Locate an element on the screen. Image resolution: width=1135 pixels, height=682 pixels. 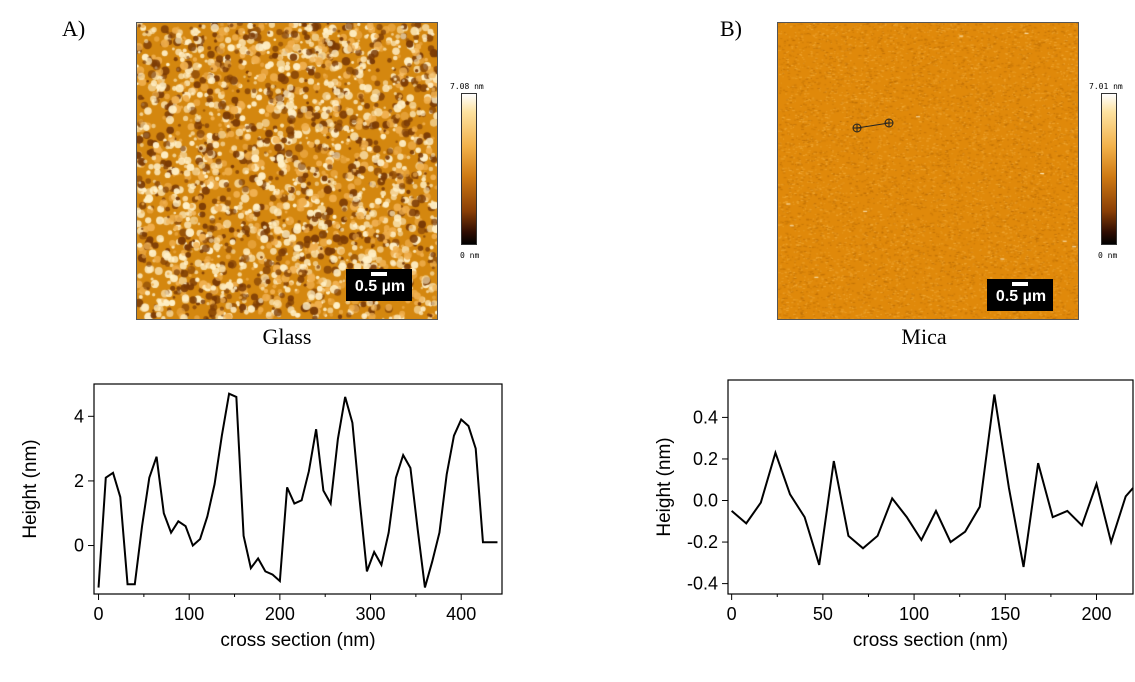
scale-bar-box-a: 0.5 µm is located at coordinates (379, 285).